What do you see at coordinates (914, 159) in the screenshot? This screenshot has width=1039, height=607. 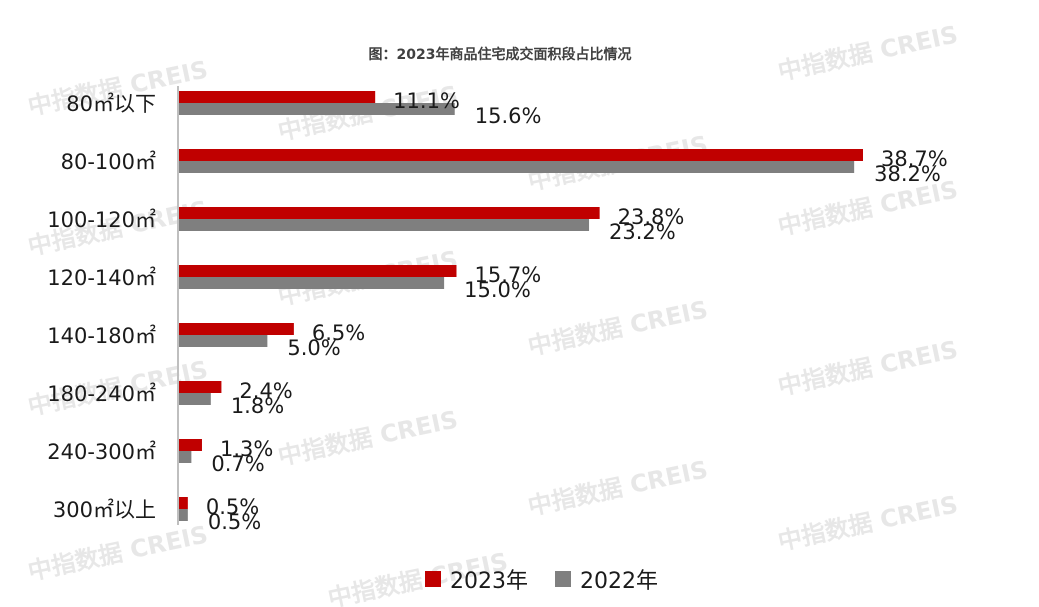 I see `value-label-2023: 38.7%` at bounding box center [914, 159].